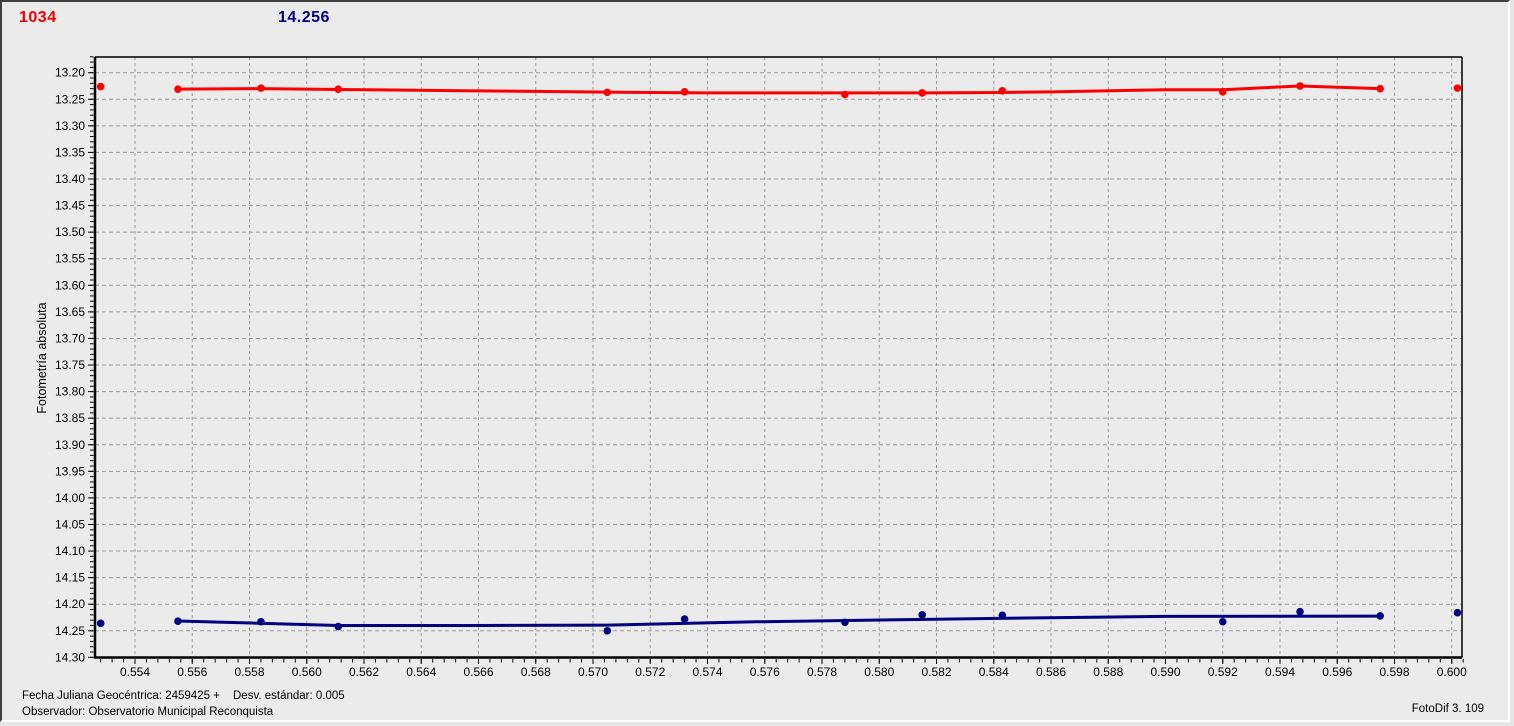 The width and height of the screenshot is (1514, 726). What do you see at coordinates (936, 672) in the screenshot?
I see `svg-text: 0.582` at bounding box center [936, 672].